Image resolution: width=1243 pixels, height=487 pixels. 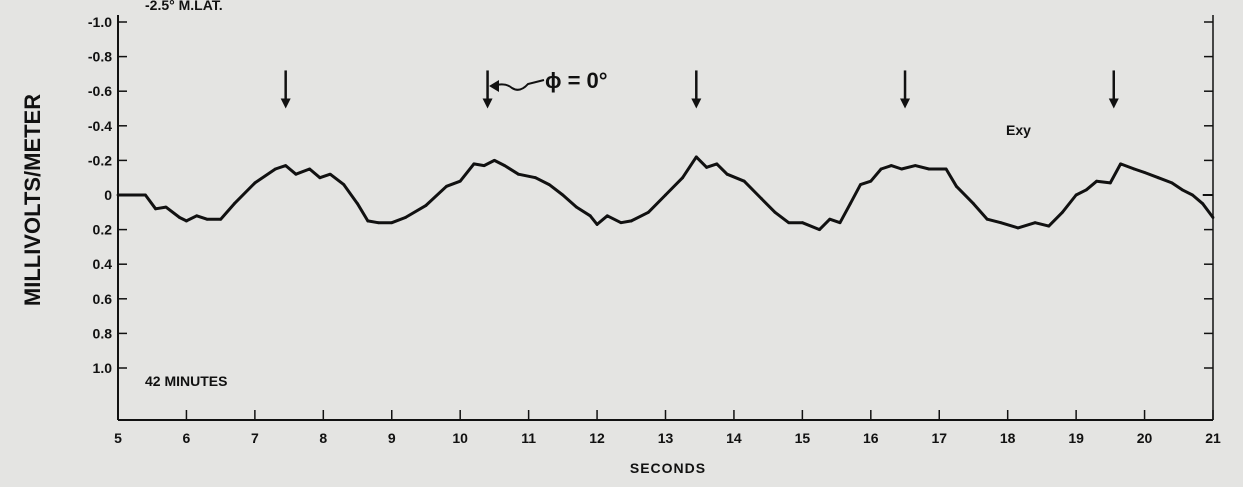 I want to click on x-tick-label: 6, so click(x=187, y=438).